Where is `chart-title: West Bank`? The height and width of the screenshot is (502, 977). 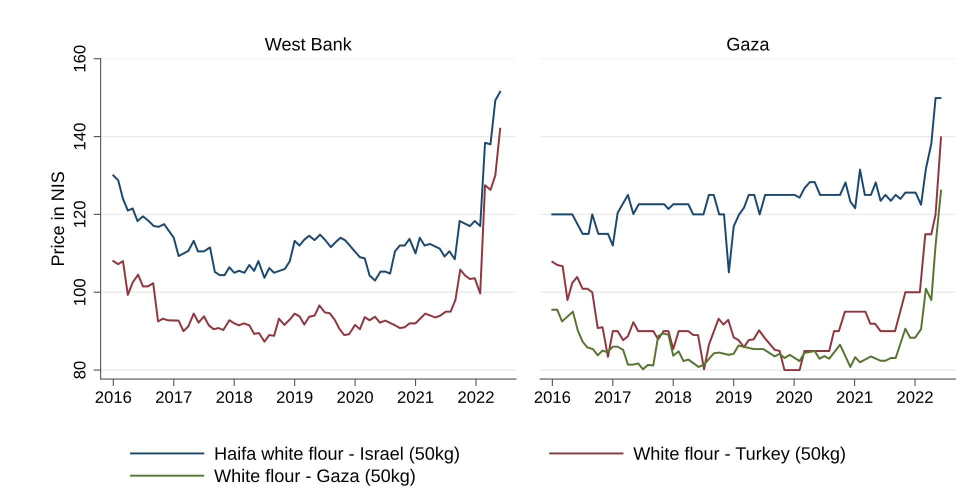
chart-title: West Bank is located at coordinates (308, 44).